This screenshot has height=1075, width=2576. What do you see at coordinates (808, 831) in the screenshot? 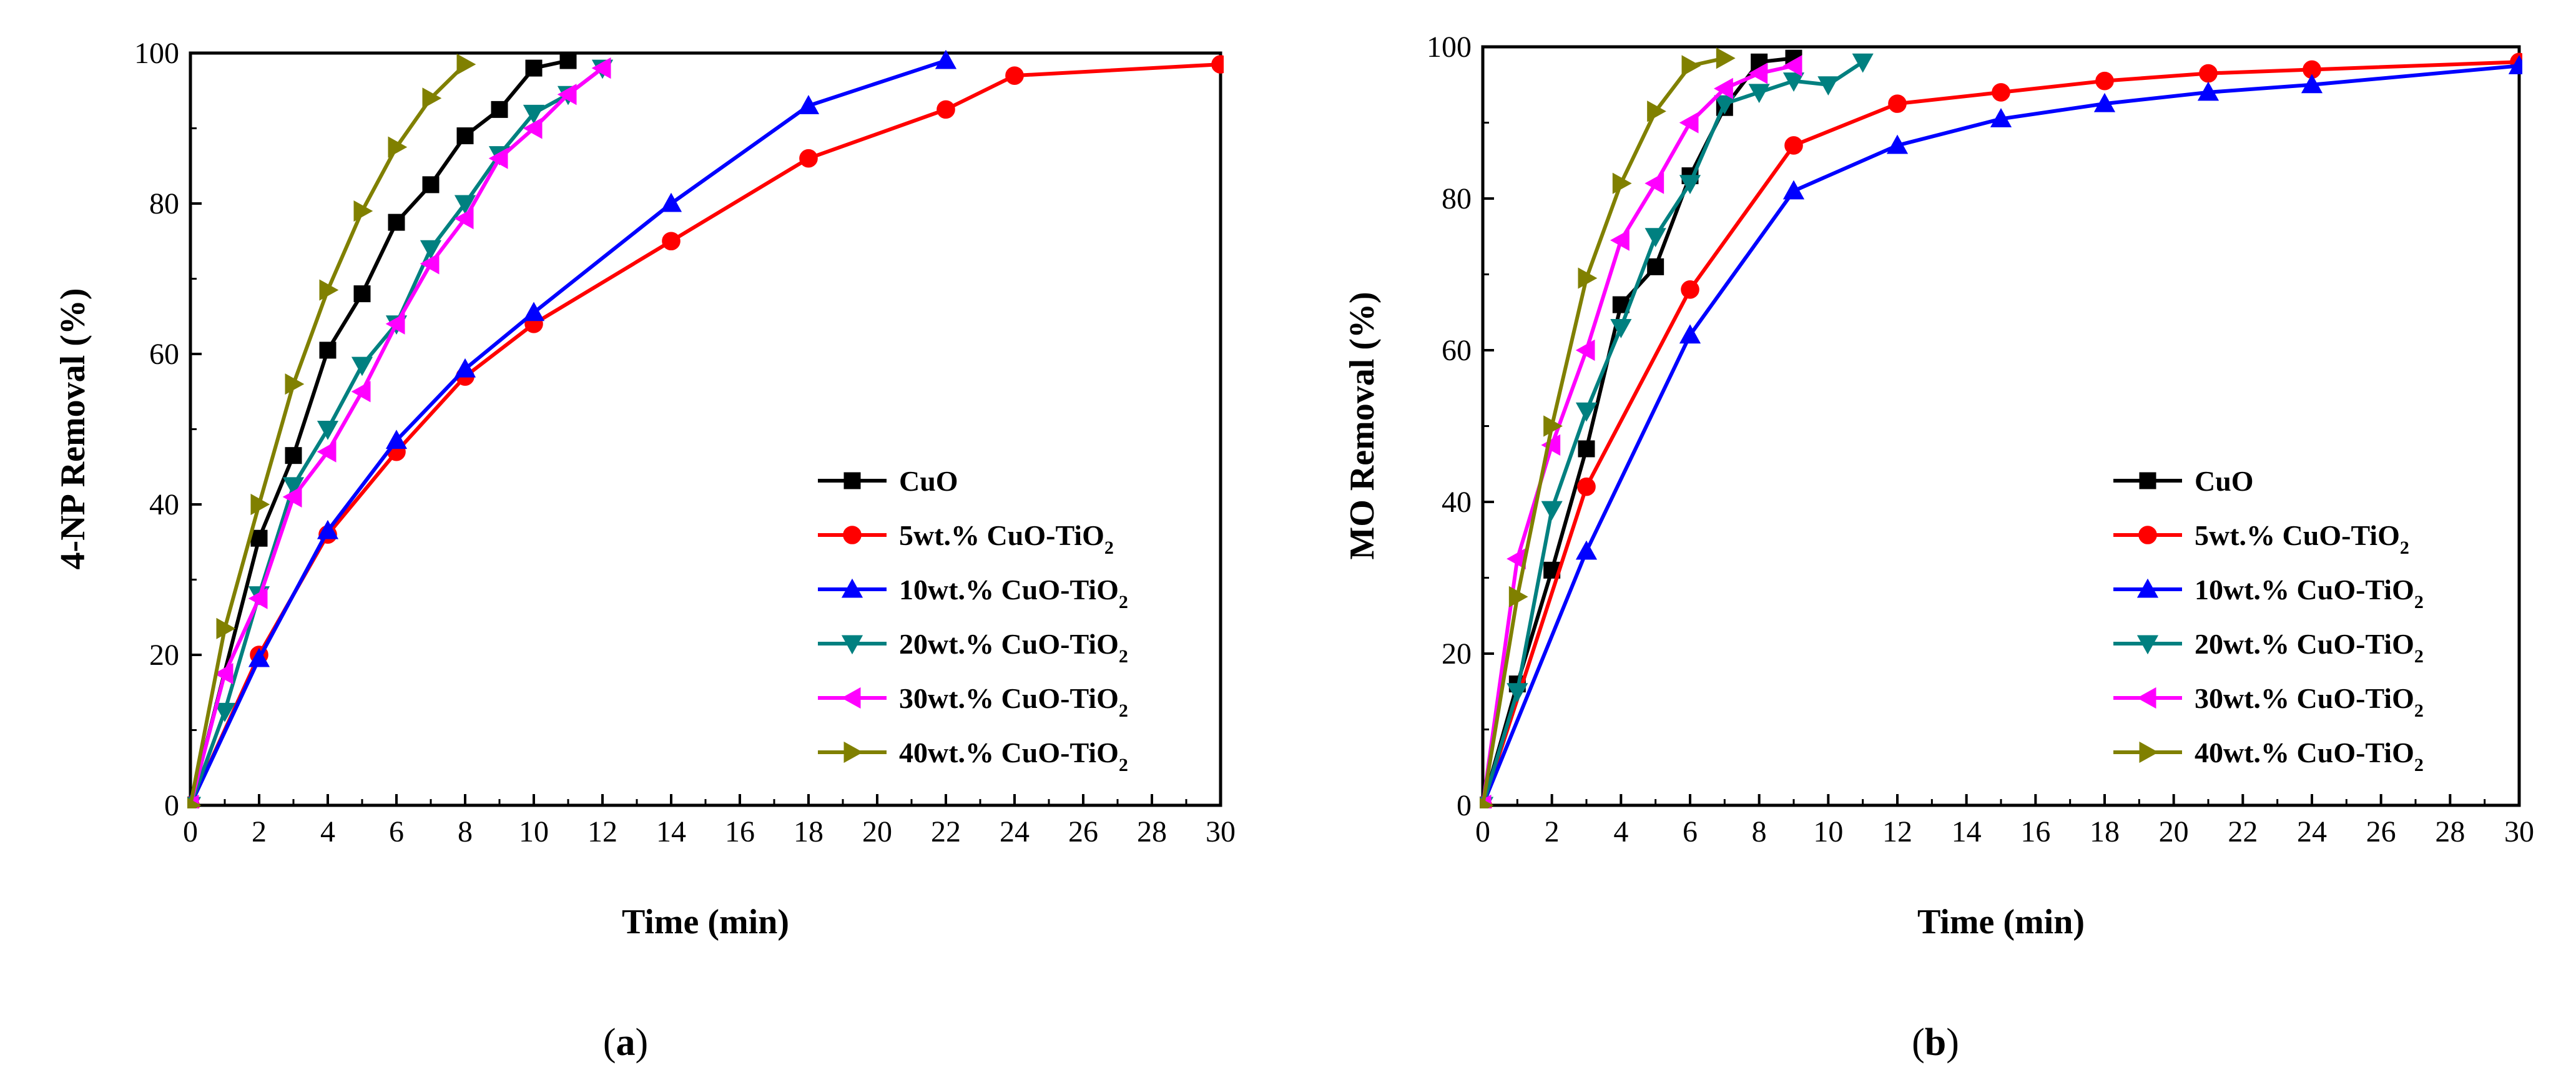
I see `x-tick-label: 18` at bounding box center [808, 831].